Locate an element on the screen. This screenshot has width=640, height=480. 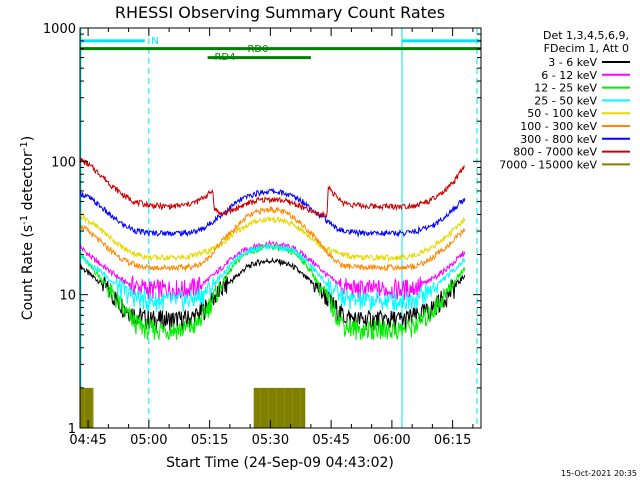
legend-label-6: 300 - 800 keV is located at coordinates (558, 139).